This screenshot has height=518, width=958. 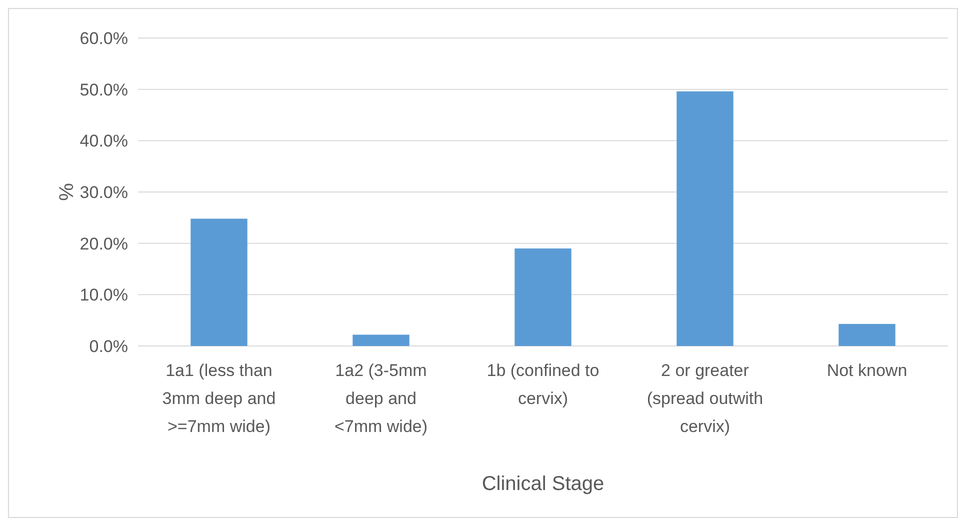 What do you see at coordinates (67, 191) in the screenshot?
I see `y-axis-title: %` at bounding box center [67, 191].